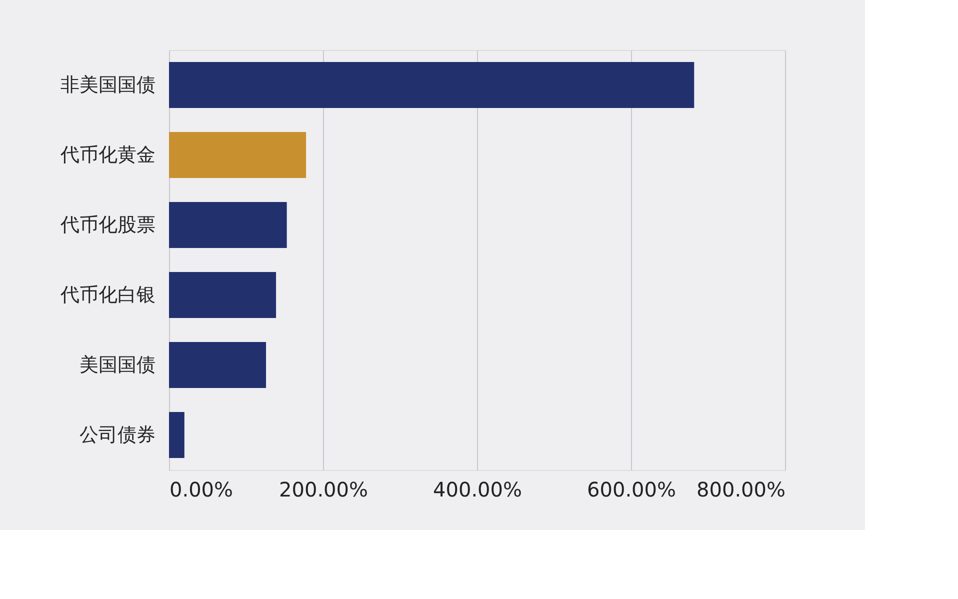 The width and height of the screenshot is (958, 599). I want to click on x-tick-label: 400.00%, so click(477, 490).